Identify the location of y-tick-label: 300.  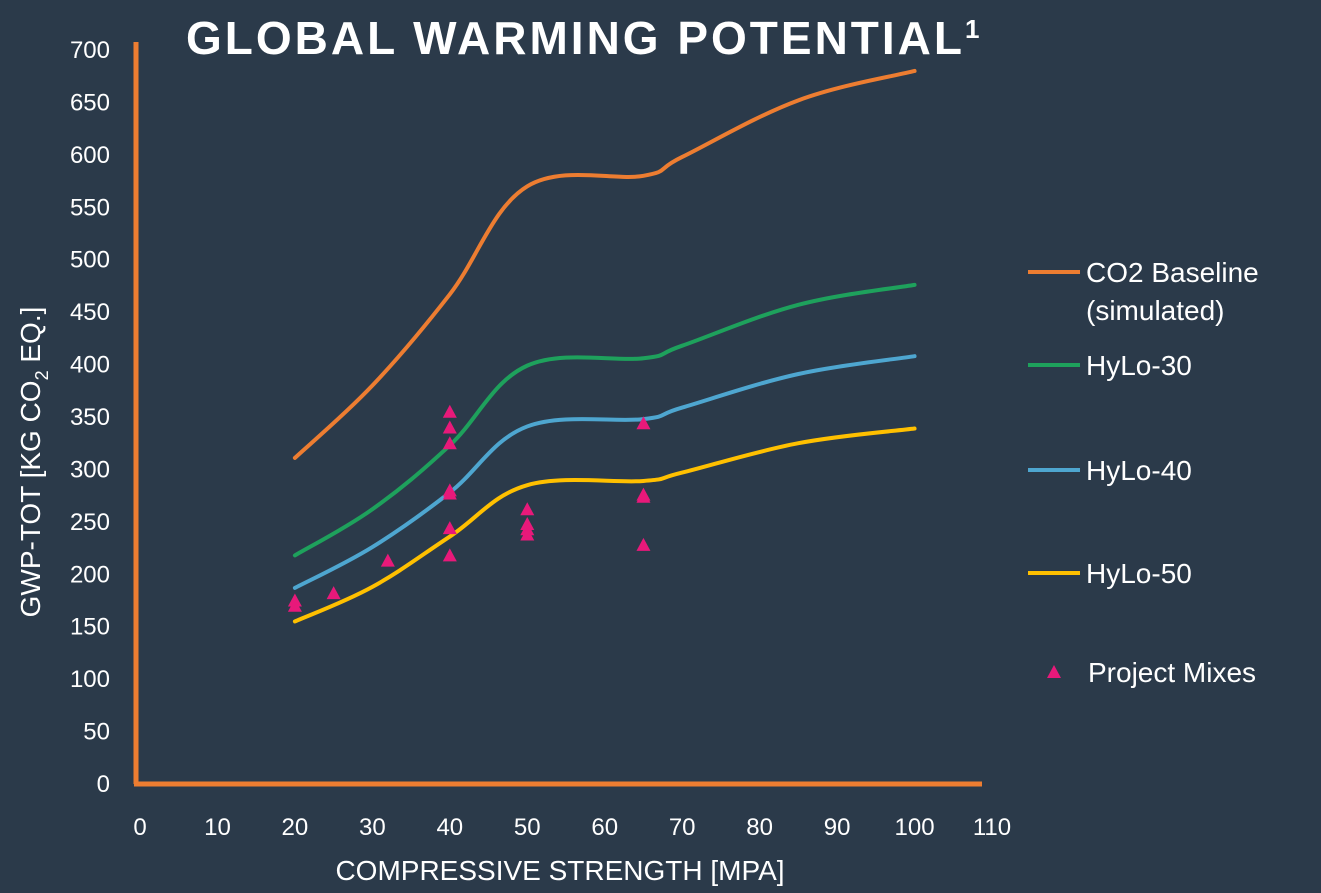
(90, 469).